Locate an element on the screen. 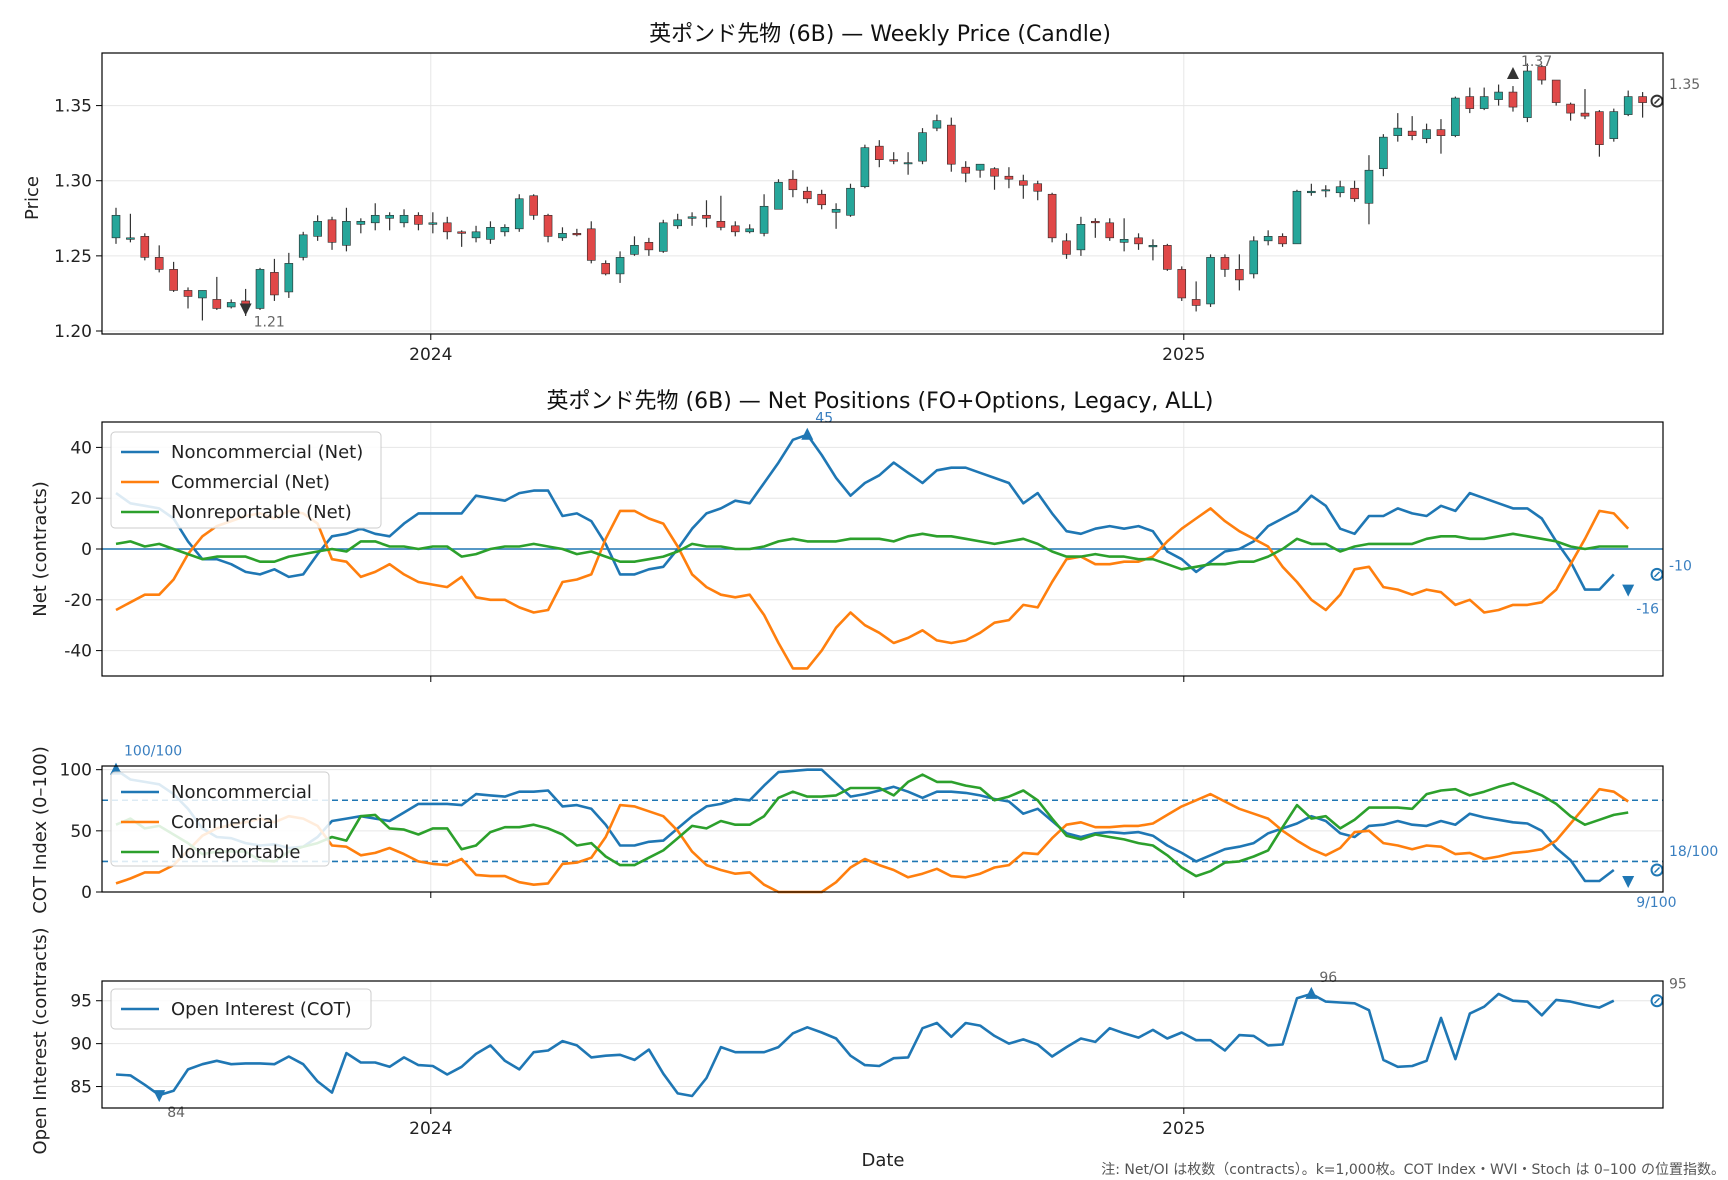 The width and height of the screenshot is (1728, 1180). y-tick-label: -40 is located at coordinates (78, 652).